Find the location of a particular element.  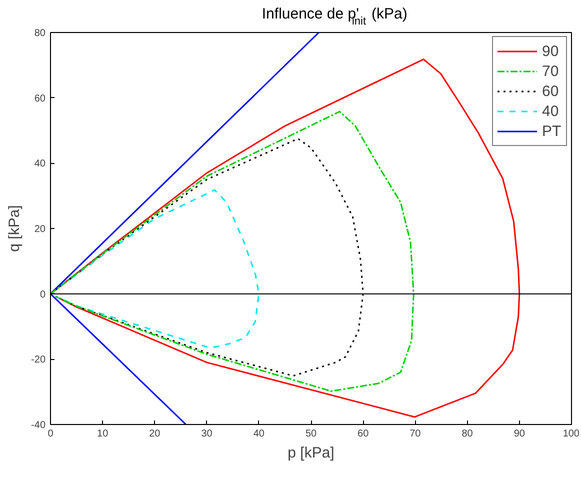

x-tick-label: 10 is located at coordinates (103, 434).